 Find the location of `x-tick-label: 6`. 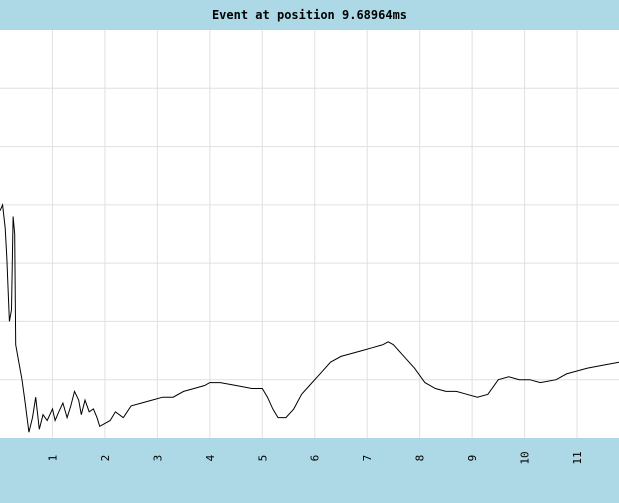

x-tick-label: 6 is located at coordinates (315, 458).